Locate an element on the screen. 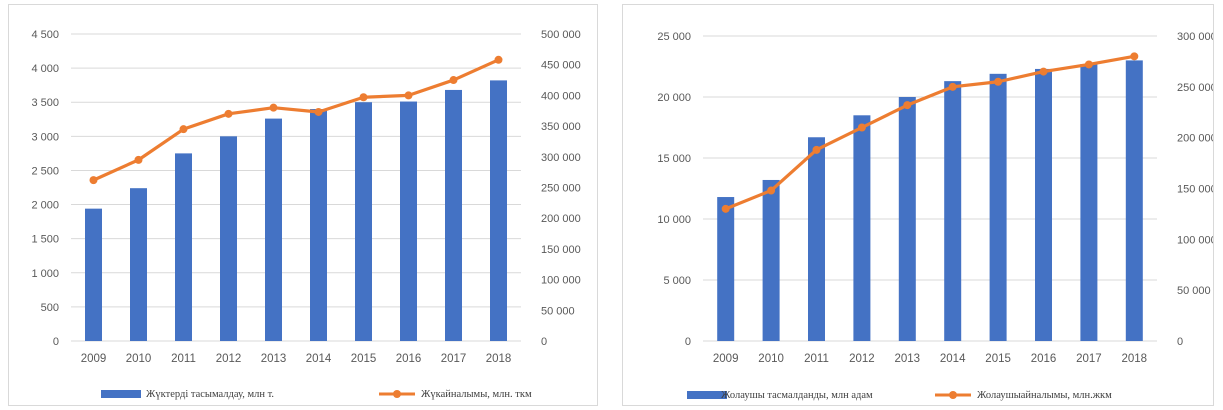 The height and width of the screenshot is (410, 1223). series-line is located at coordinates (930, 132).